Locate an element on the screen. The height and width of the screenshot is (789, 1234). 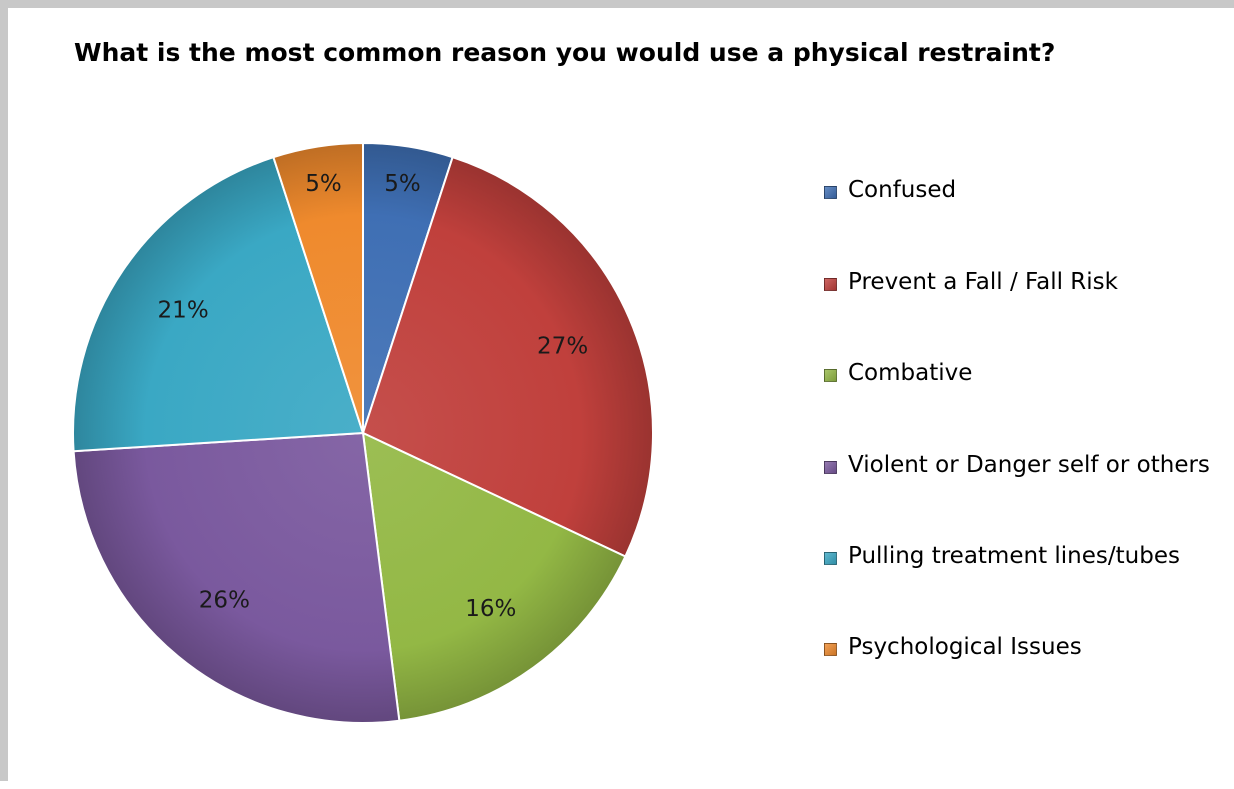
slice-value-label-psychological-issues: 5% is located at coordinates (323, 184).